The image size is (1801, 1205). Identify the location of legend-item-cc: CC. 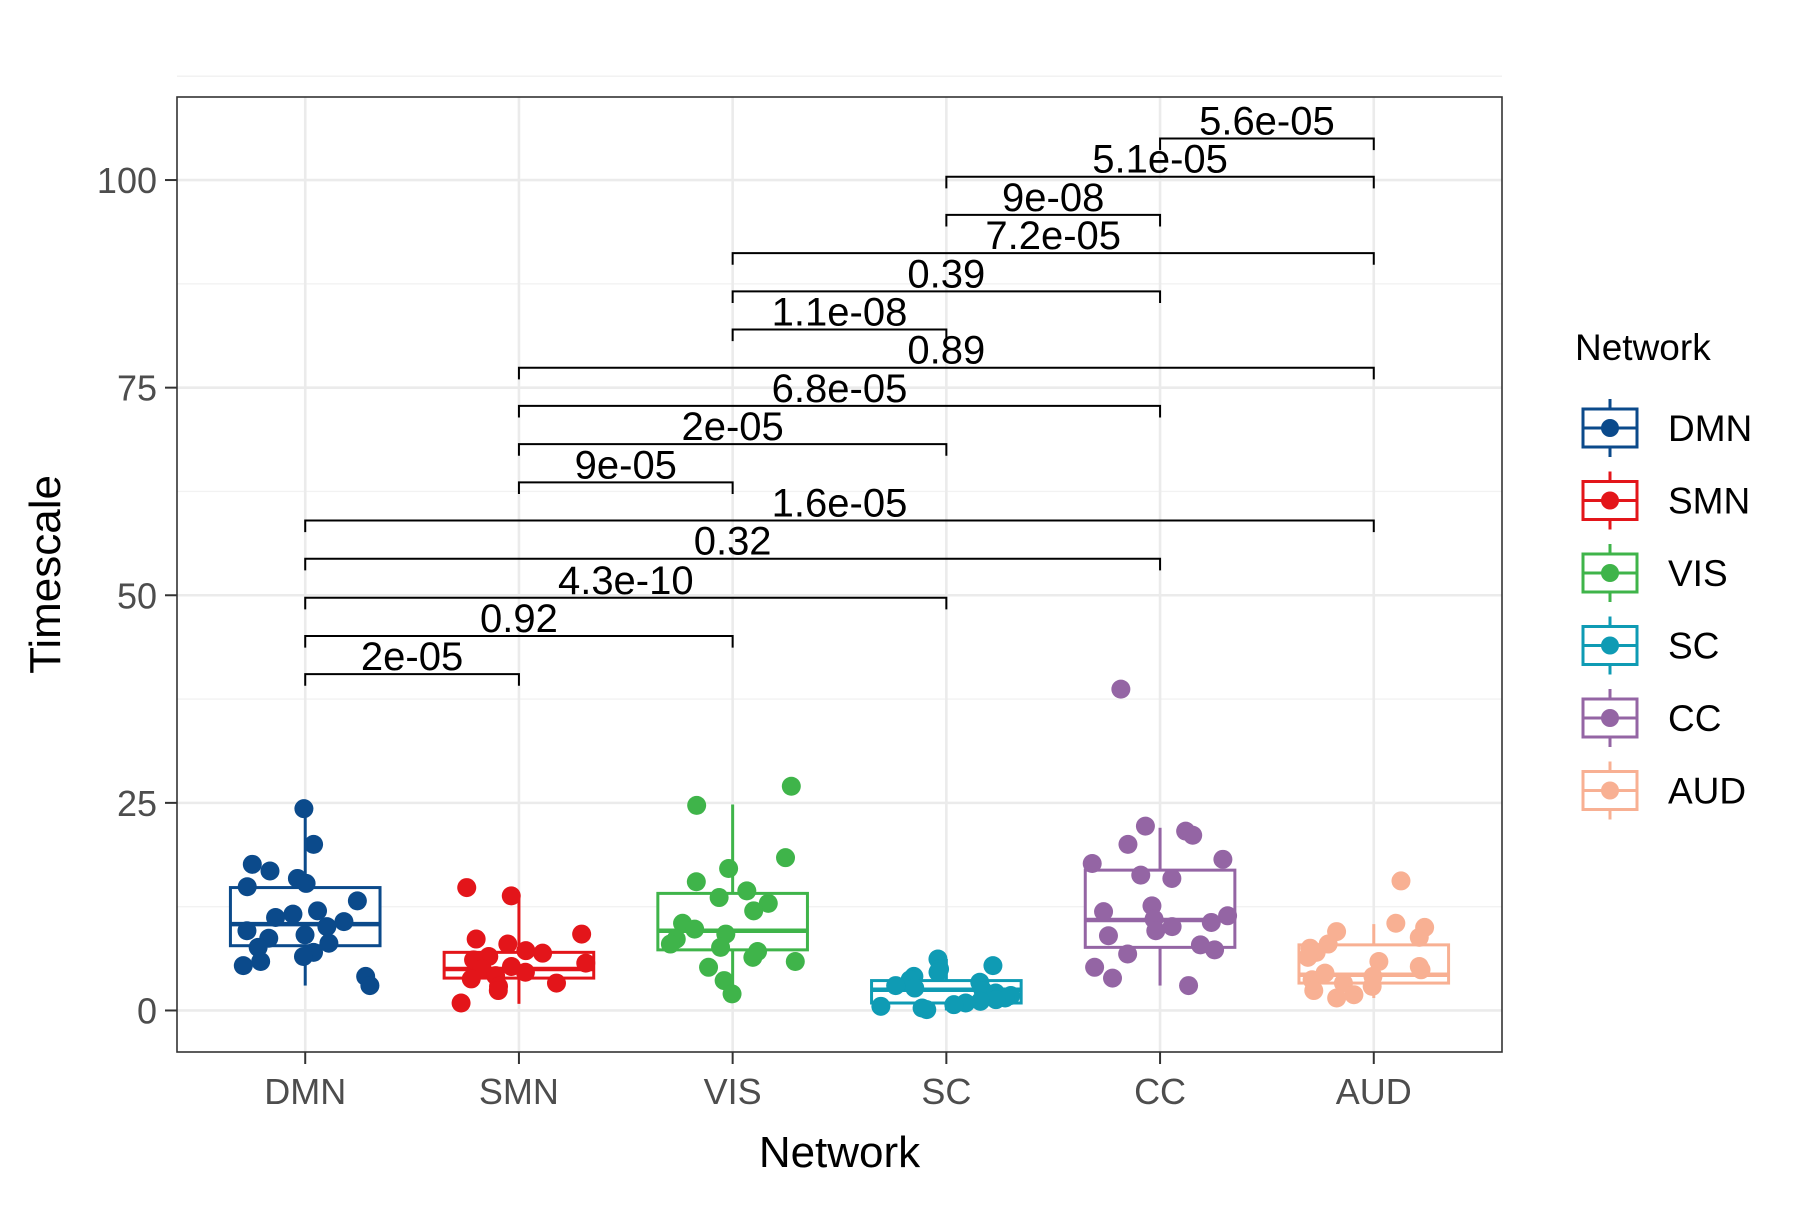
(1651, 718).